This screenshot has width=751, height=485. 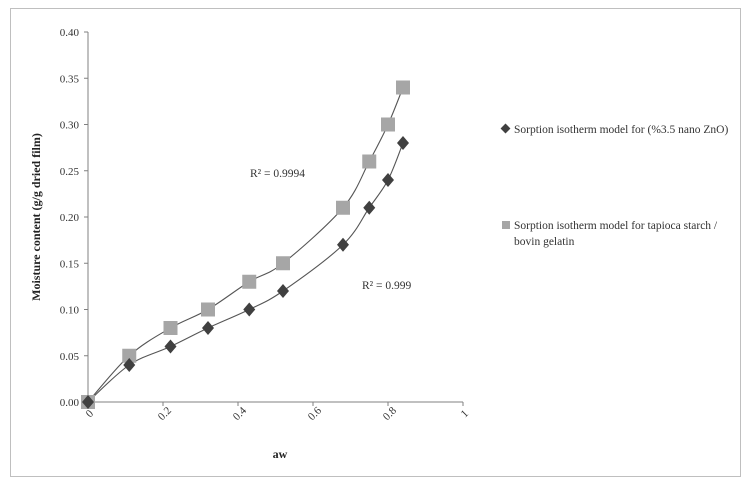 What do you see at coordinates (240, 413) in the screenshot?
I see `x-tick-label: 0.4` at bounding box center [240, 413].